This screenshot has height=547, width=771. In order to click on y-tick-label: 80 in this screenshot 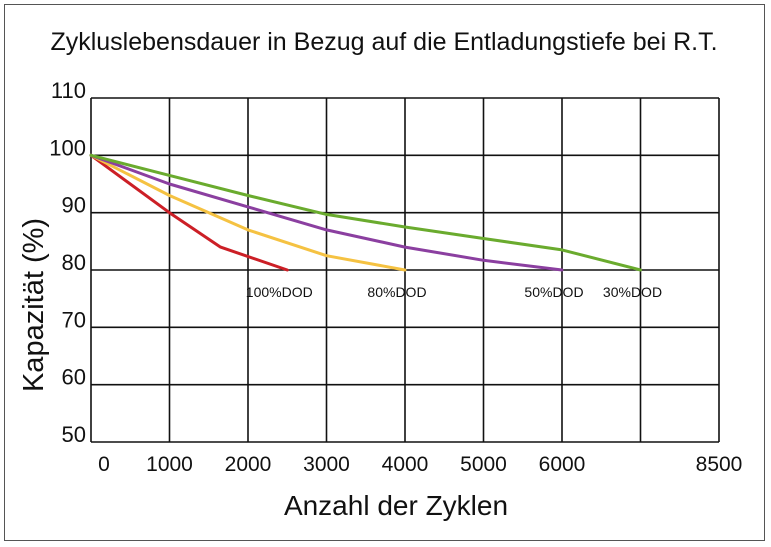, I will do `click(74, 262)`.